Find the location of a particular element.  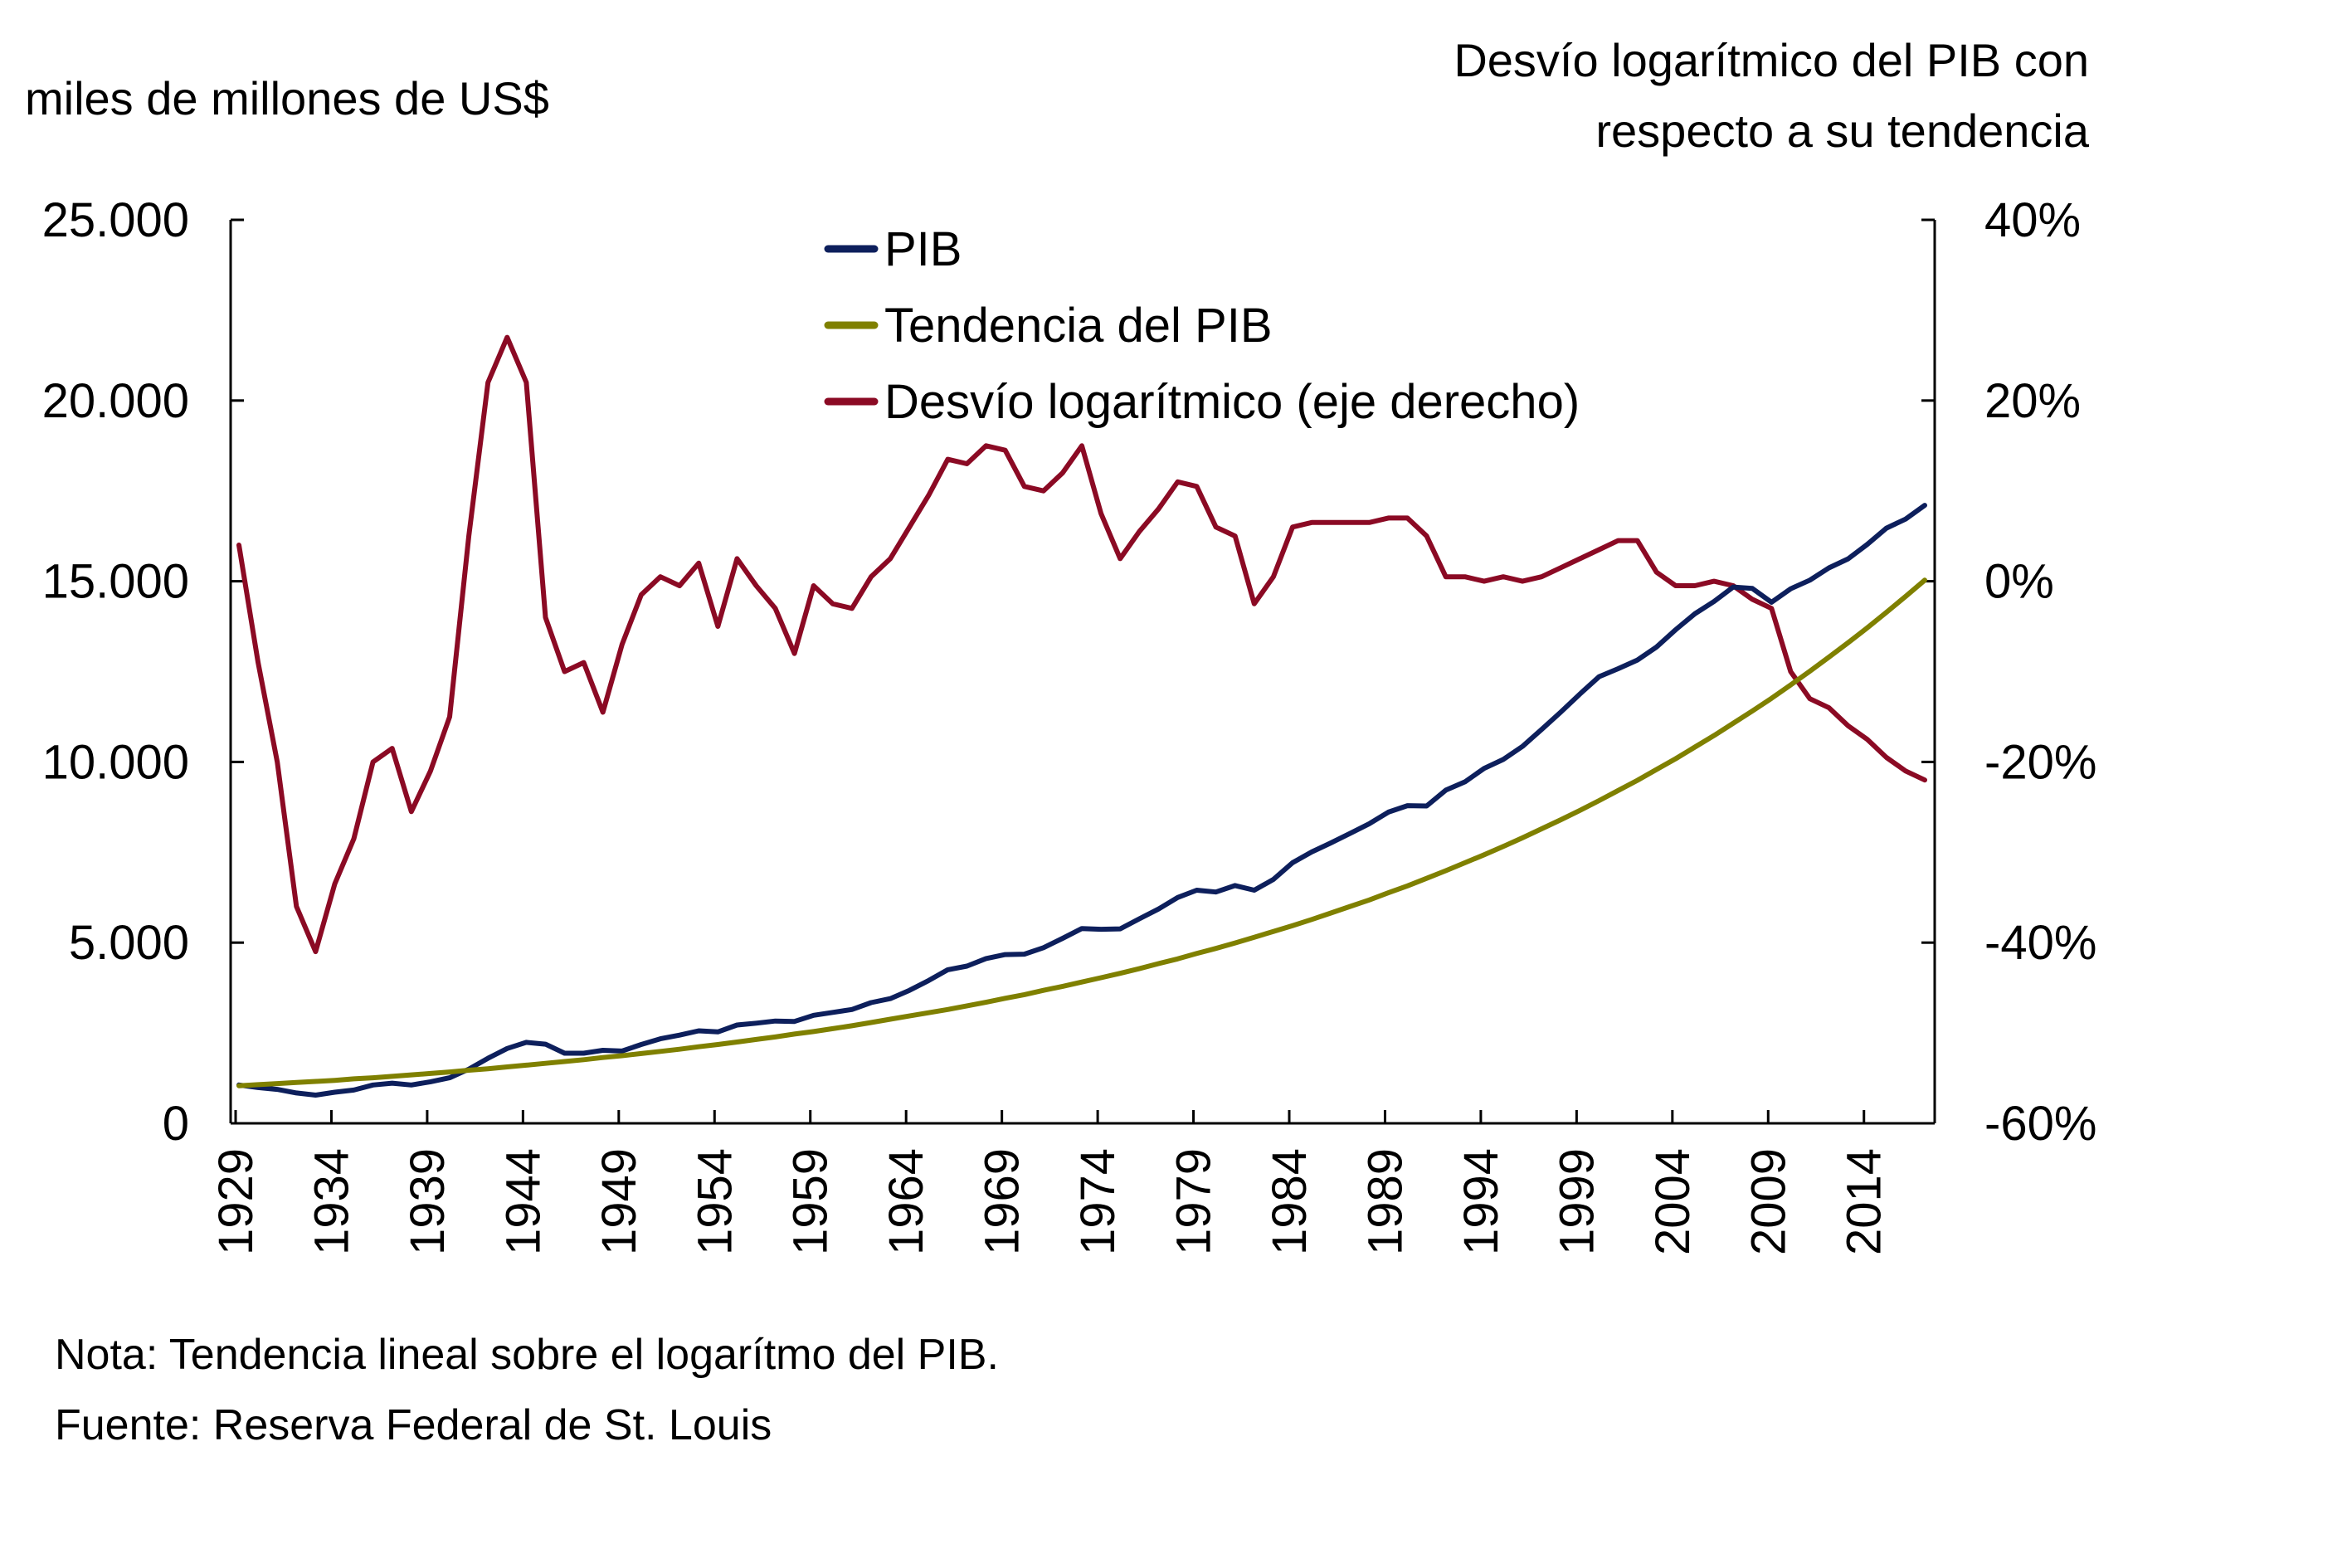

xtick-label: 1949 is located at coordinates (619, 1201).